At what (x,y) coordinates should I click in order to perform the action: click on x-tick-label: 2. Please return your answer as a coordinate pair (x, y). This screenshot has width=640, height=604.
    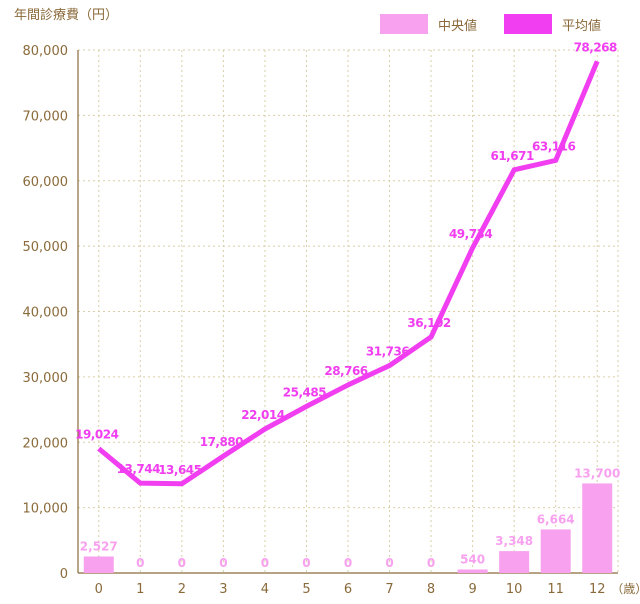
    Looking at the image, I should click on (182, 589).